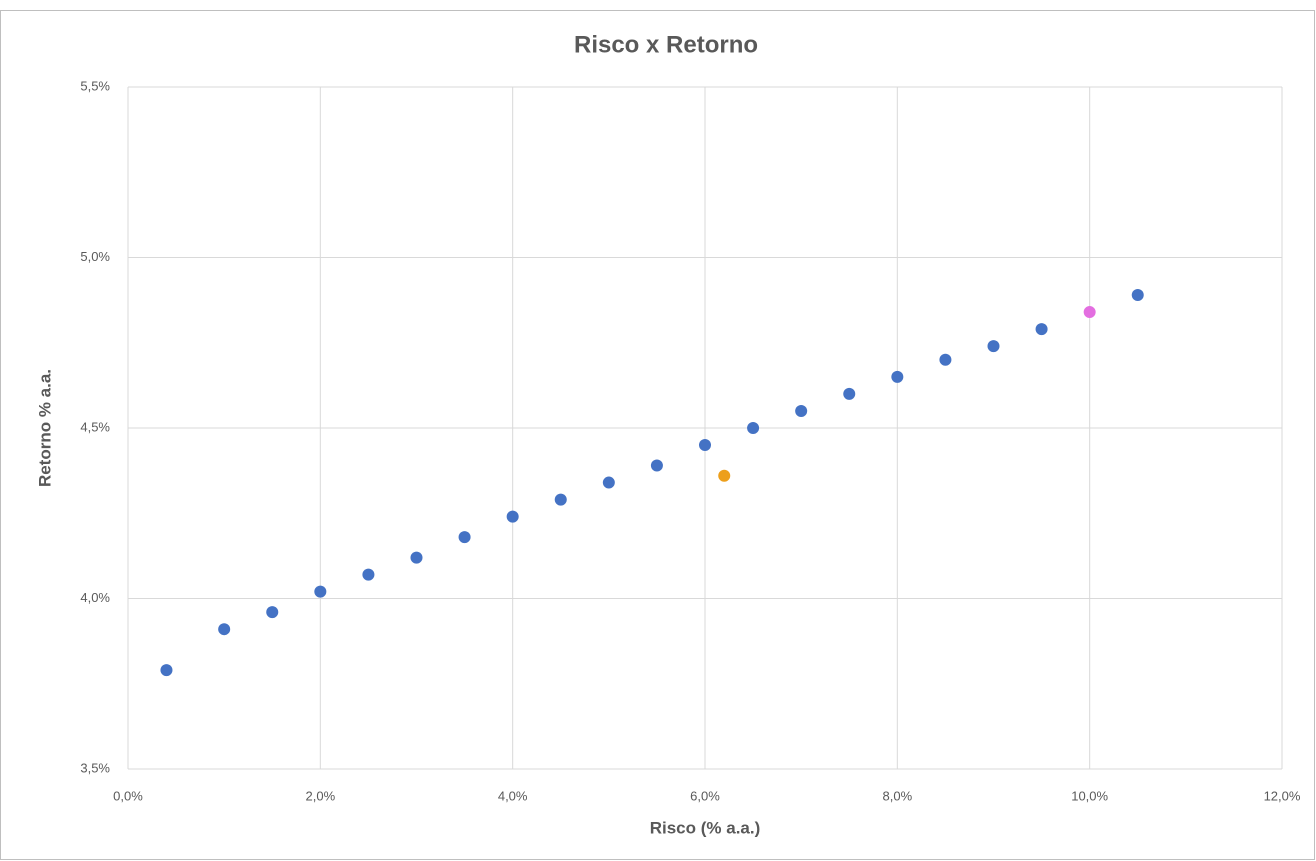  Describe the element at coordinates (321, 795) in the screenshot. I see `x-tick-label: 2,0%` at that location.